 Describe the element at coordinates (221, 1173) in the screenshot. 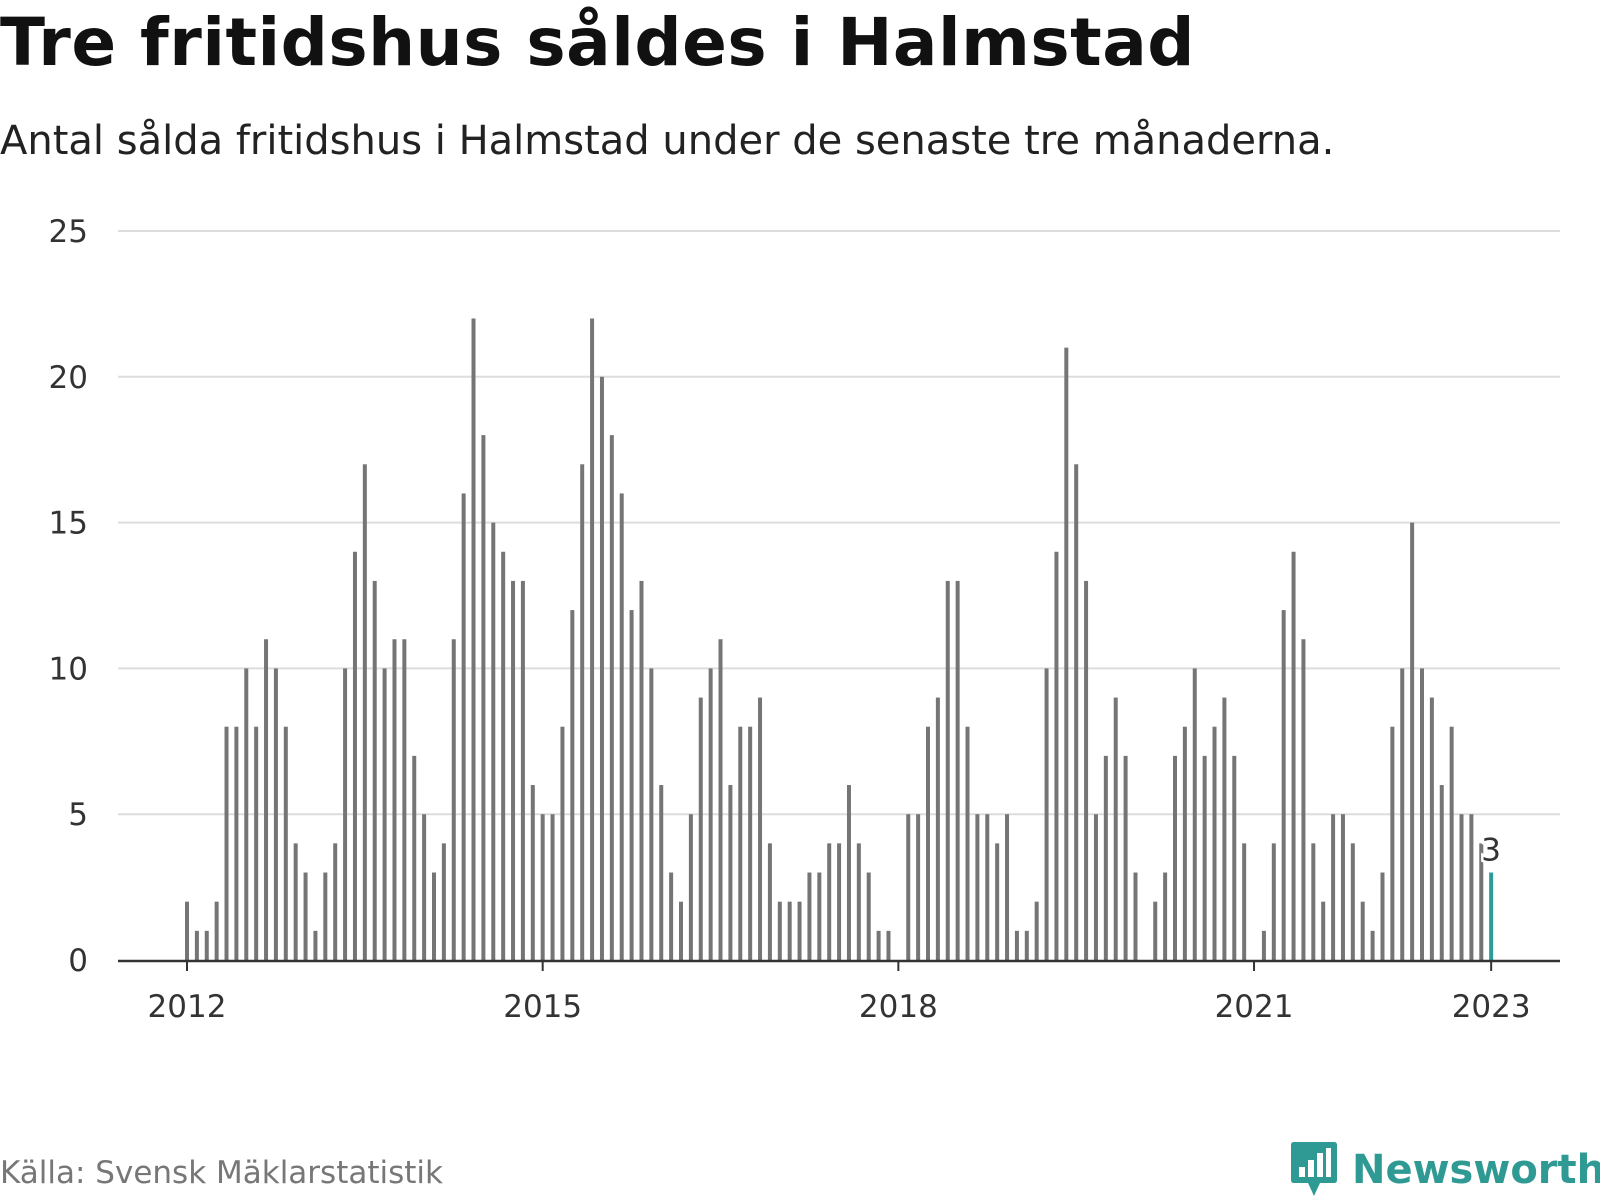

I see `source-note: Källa: Svensk Mäklarstatistik` at that location.